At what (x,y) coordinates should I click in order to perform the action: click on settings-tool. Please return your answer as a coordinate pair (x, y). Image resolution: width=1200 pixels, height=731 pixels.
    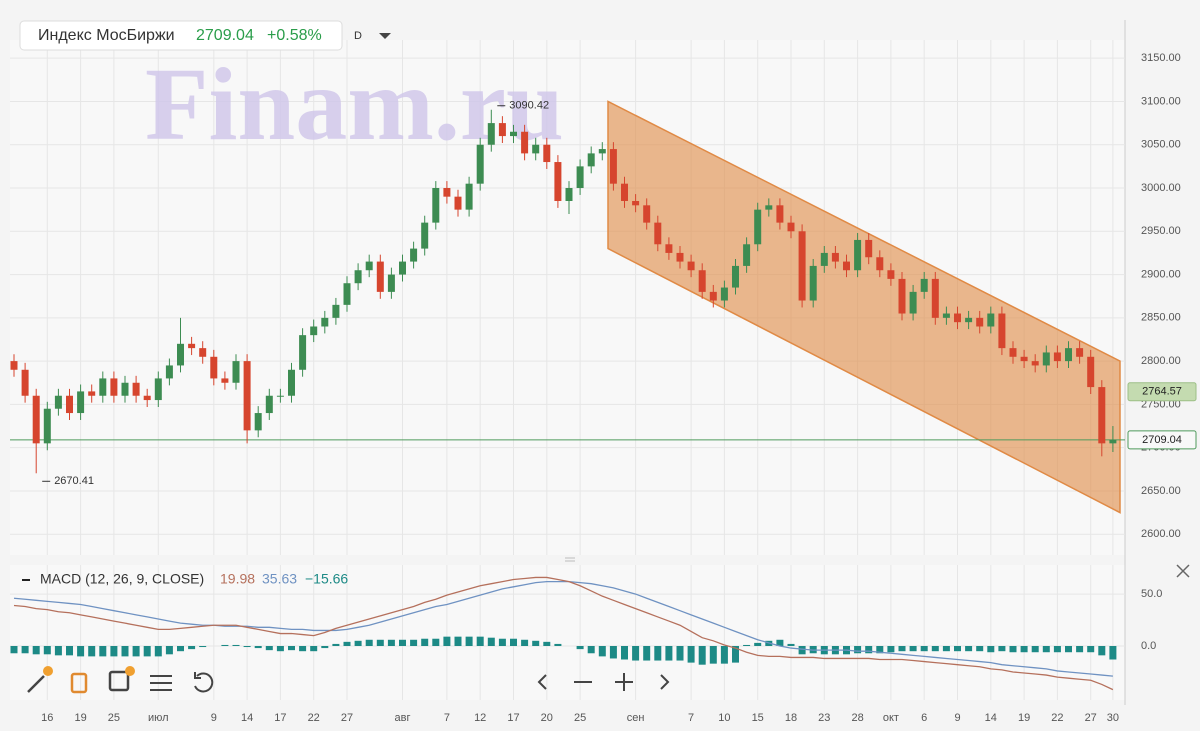
    Looking at the image, I should click on (161, 683).